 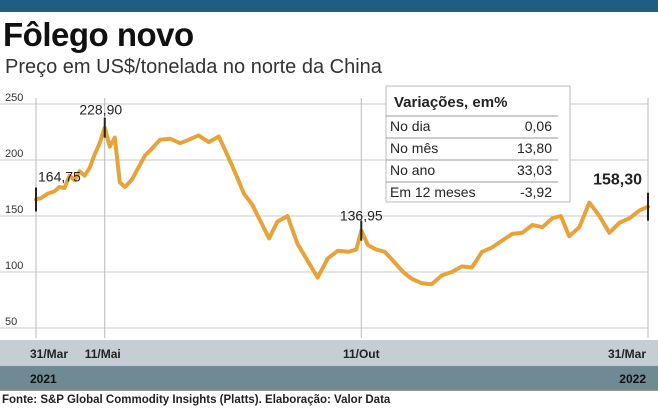 I want to click on y-tick-label-150: 150, so click(x=14, y=210).